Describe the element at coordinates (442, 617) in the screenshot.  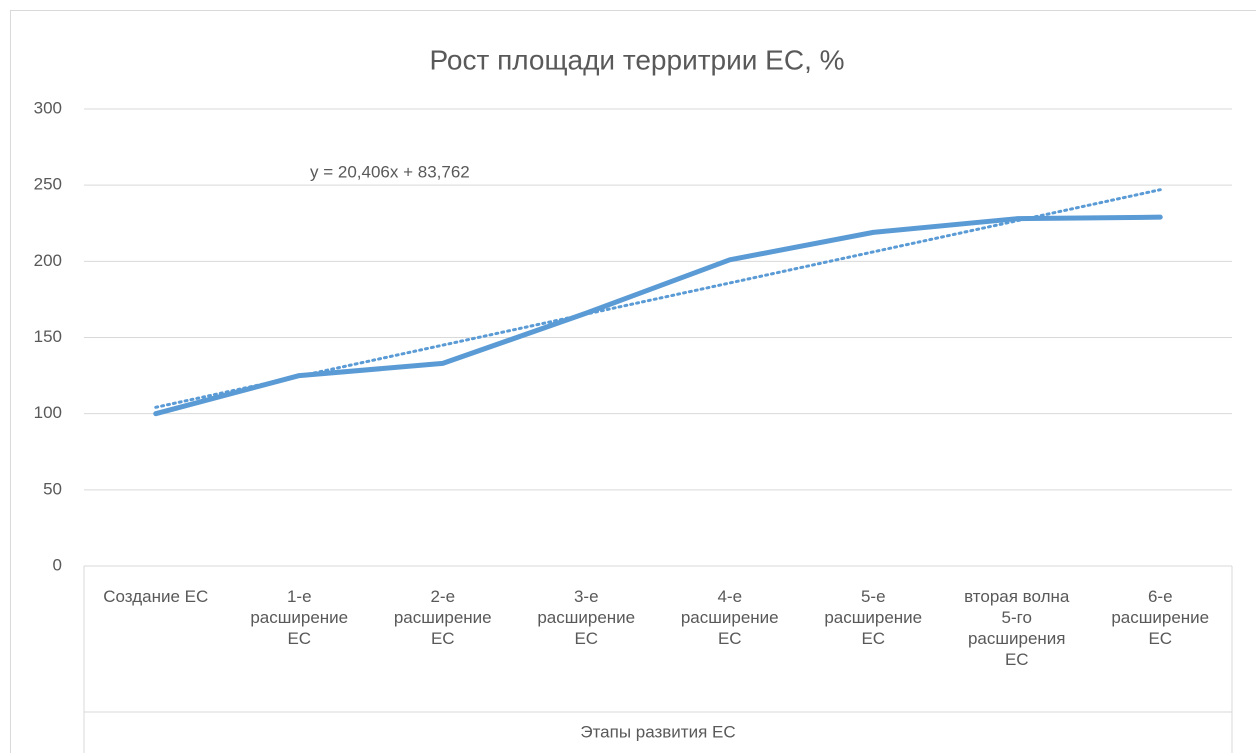
I see `x-tick-label: 2-е расширение ЕС` at that location.